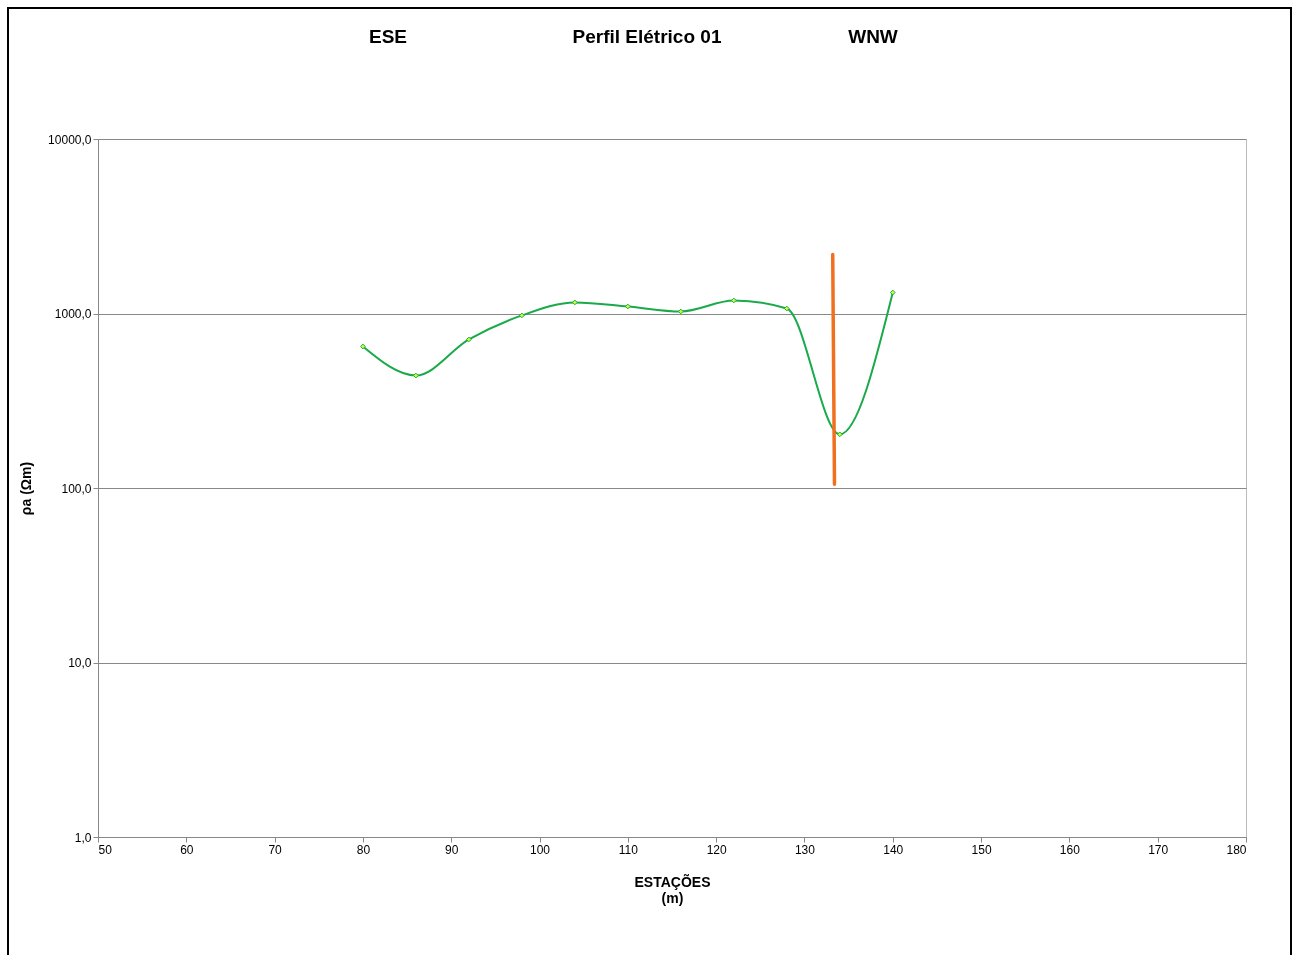  I want to click on y-tick-label: 1,0, so click(83, 837).